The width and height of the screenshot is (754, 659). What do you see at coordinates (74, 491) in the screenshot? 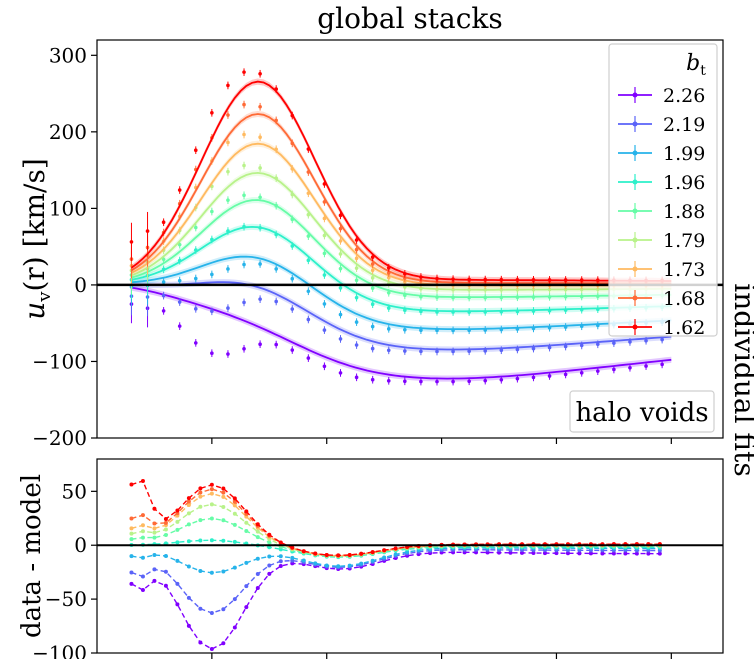
I see `lower-yticks-label: 50` at bounding box center [74, 491].